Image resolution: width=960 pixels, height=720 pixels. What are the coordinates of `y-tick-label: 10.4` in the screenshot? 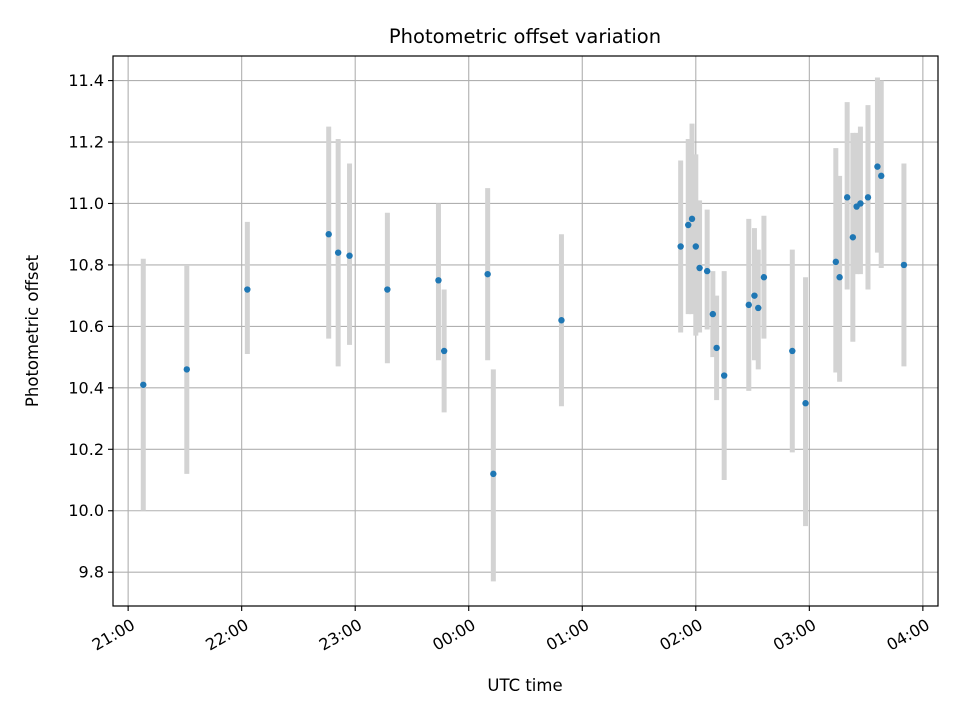 It's located at (86, 387).